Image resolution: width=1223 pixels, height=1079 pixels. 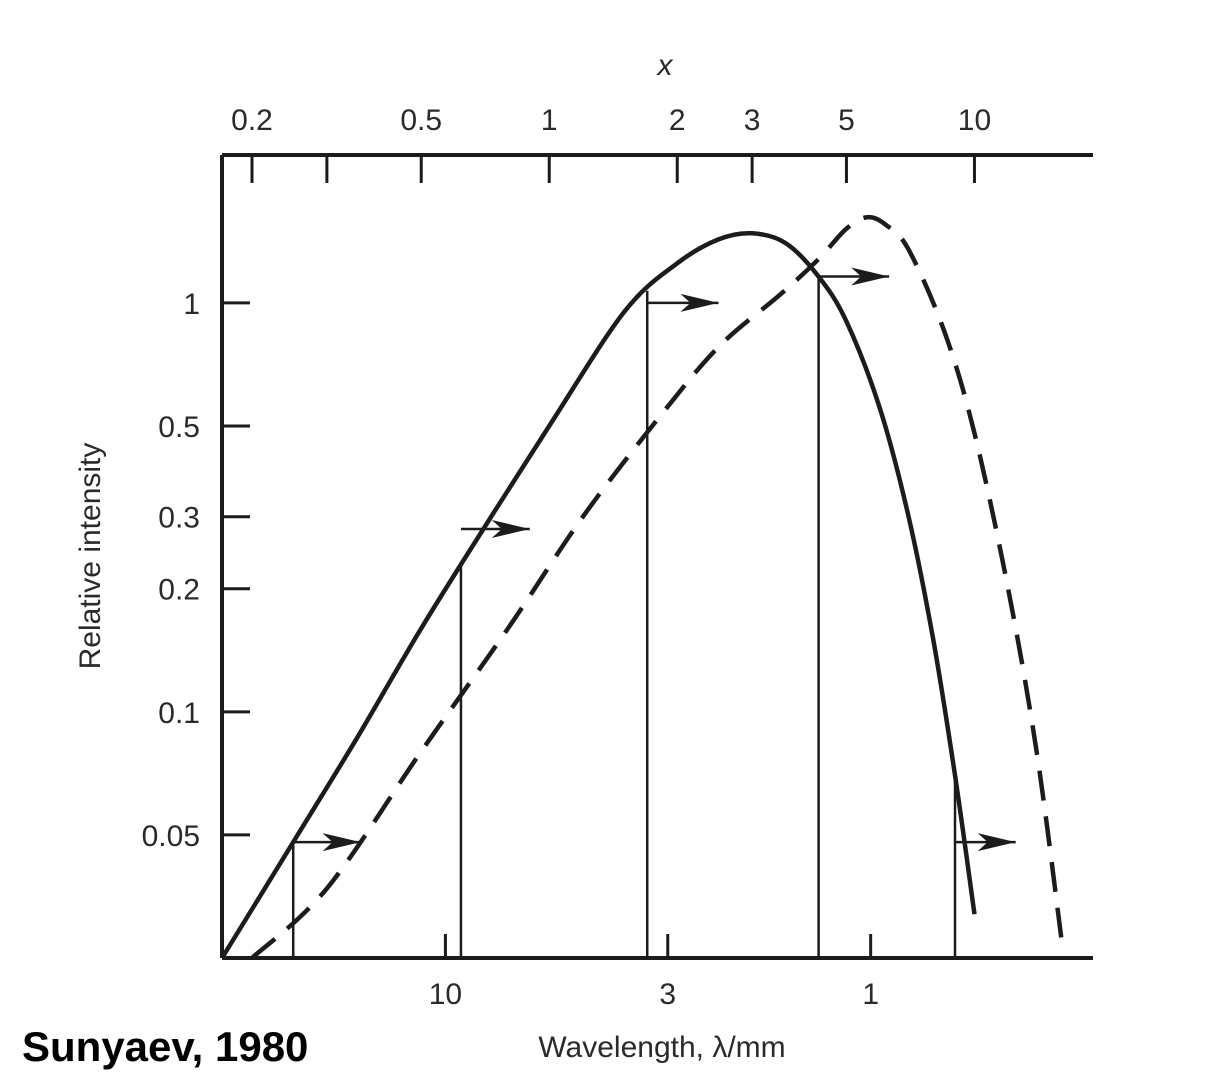 What do you see at coordinates (846, 120) in the screenshot?
I see `top-tick-label: 5` at bounding box center [846, 120].